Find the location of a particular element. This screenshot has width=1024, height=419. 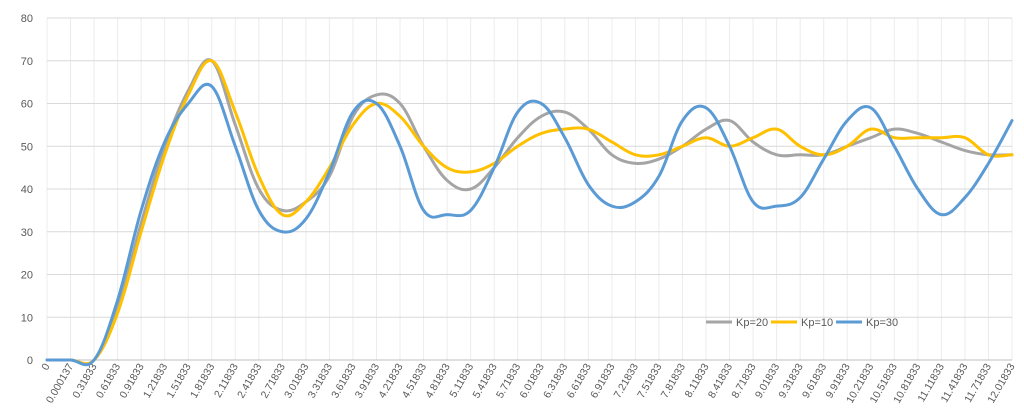

legend-label: Kp=20 is located at coordinates (752, 323).